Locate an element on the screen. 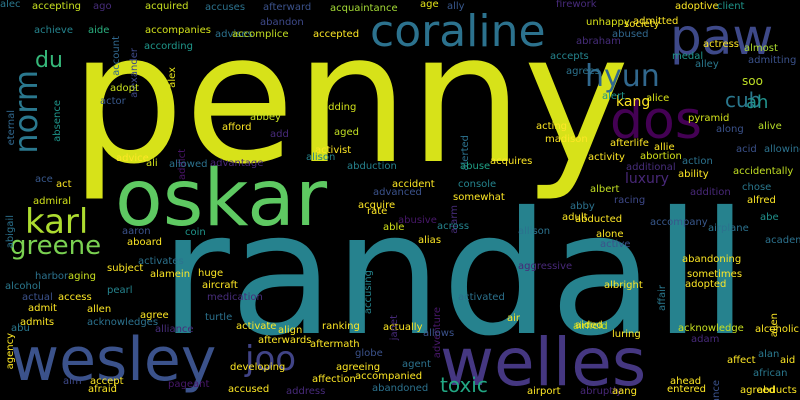 This screenshot has width=800, height=400. word-alert: alert is located at coordinates (614, 96).